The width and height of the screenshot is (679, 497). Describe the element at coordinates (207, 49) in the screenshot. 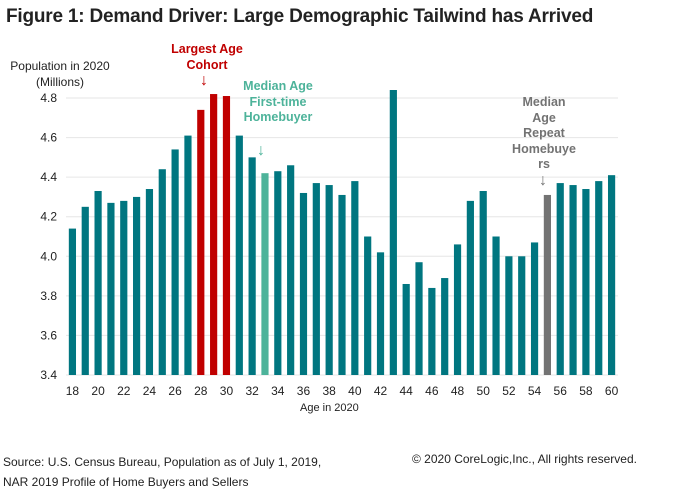

I see `annotation-text: Largest Age` at that location.